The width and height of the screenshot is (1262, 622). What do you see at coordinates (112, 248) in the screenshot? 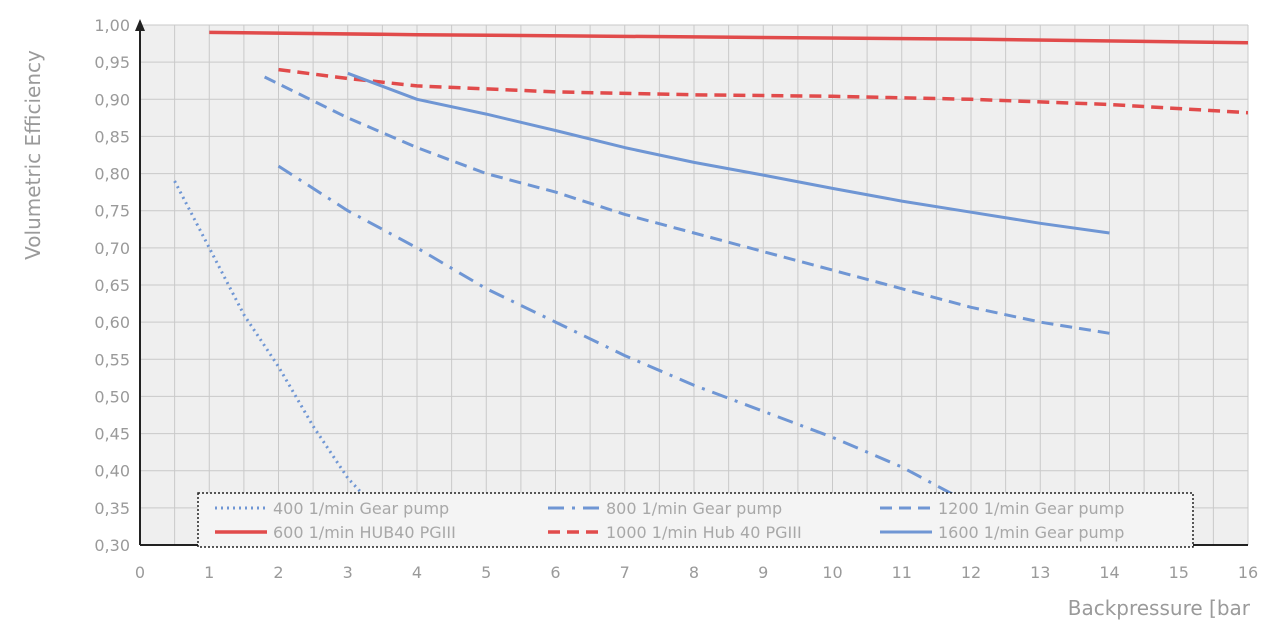
I see `y-tick-label: 0,70` at bounding box center [112, 248].